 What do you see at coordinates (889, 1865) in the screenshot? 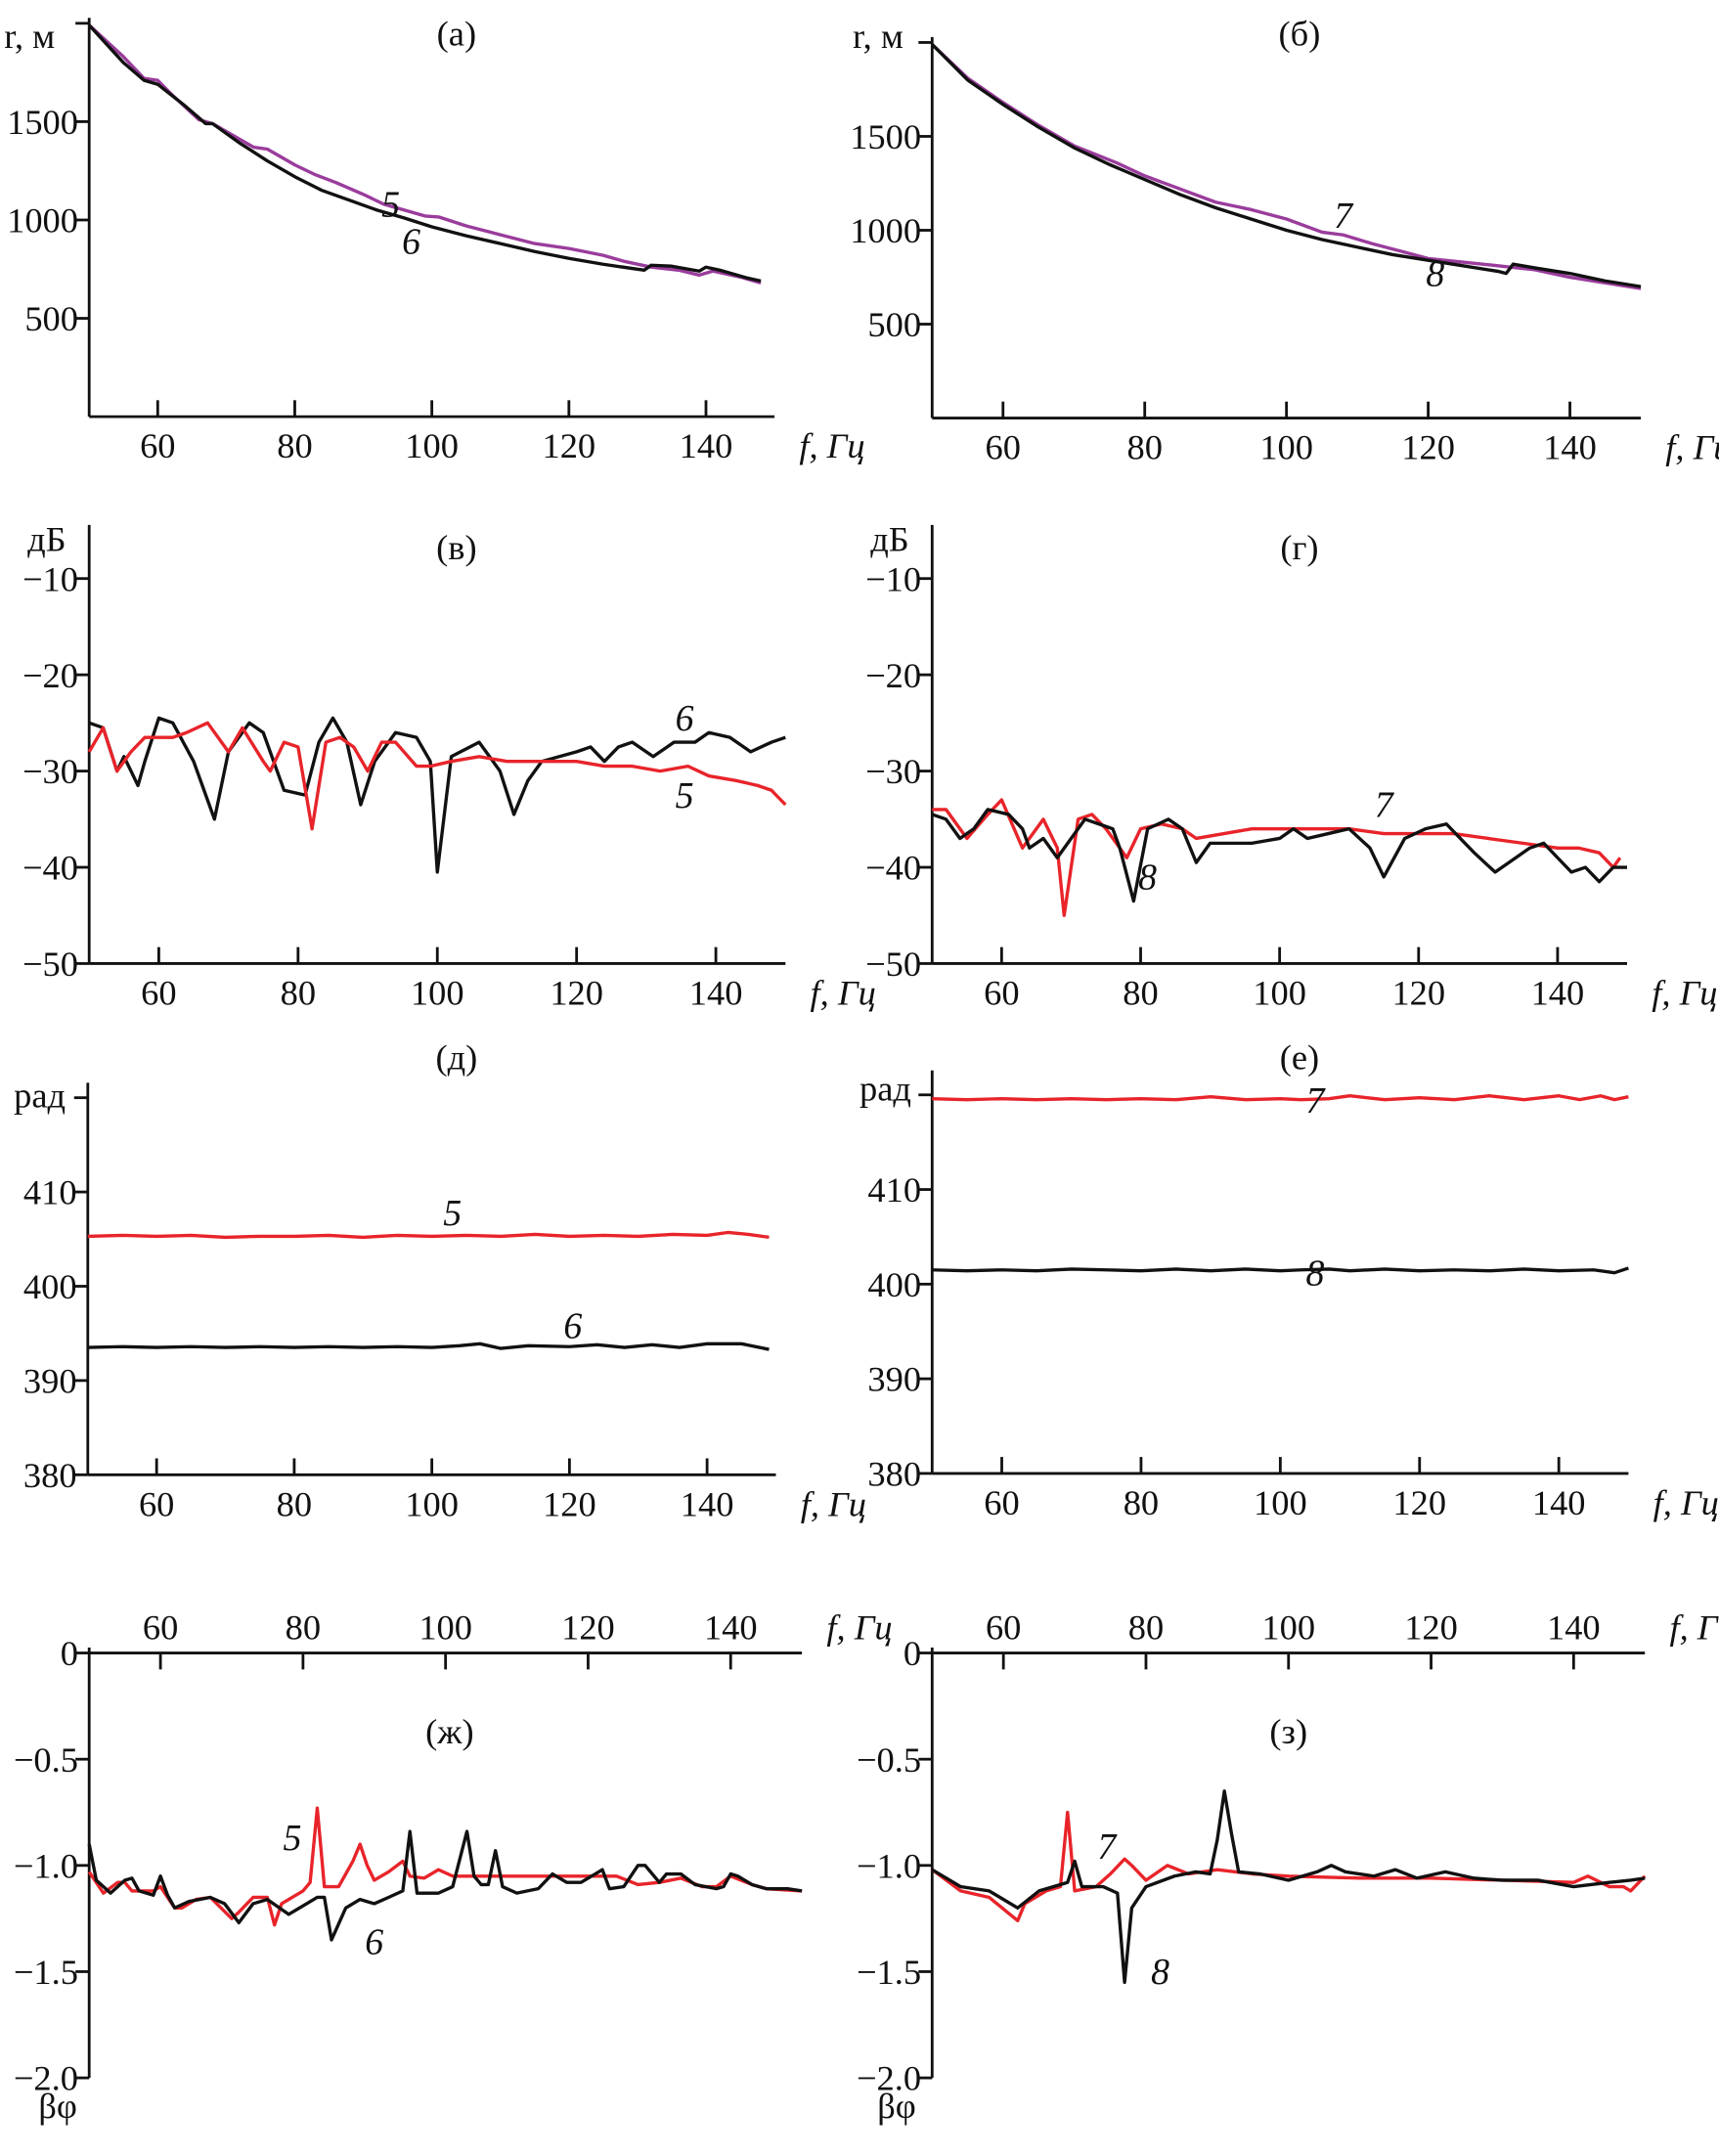
I see `y-tick-label: −1.0` at bounding box center [889, 1865].